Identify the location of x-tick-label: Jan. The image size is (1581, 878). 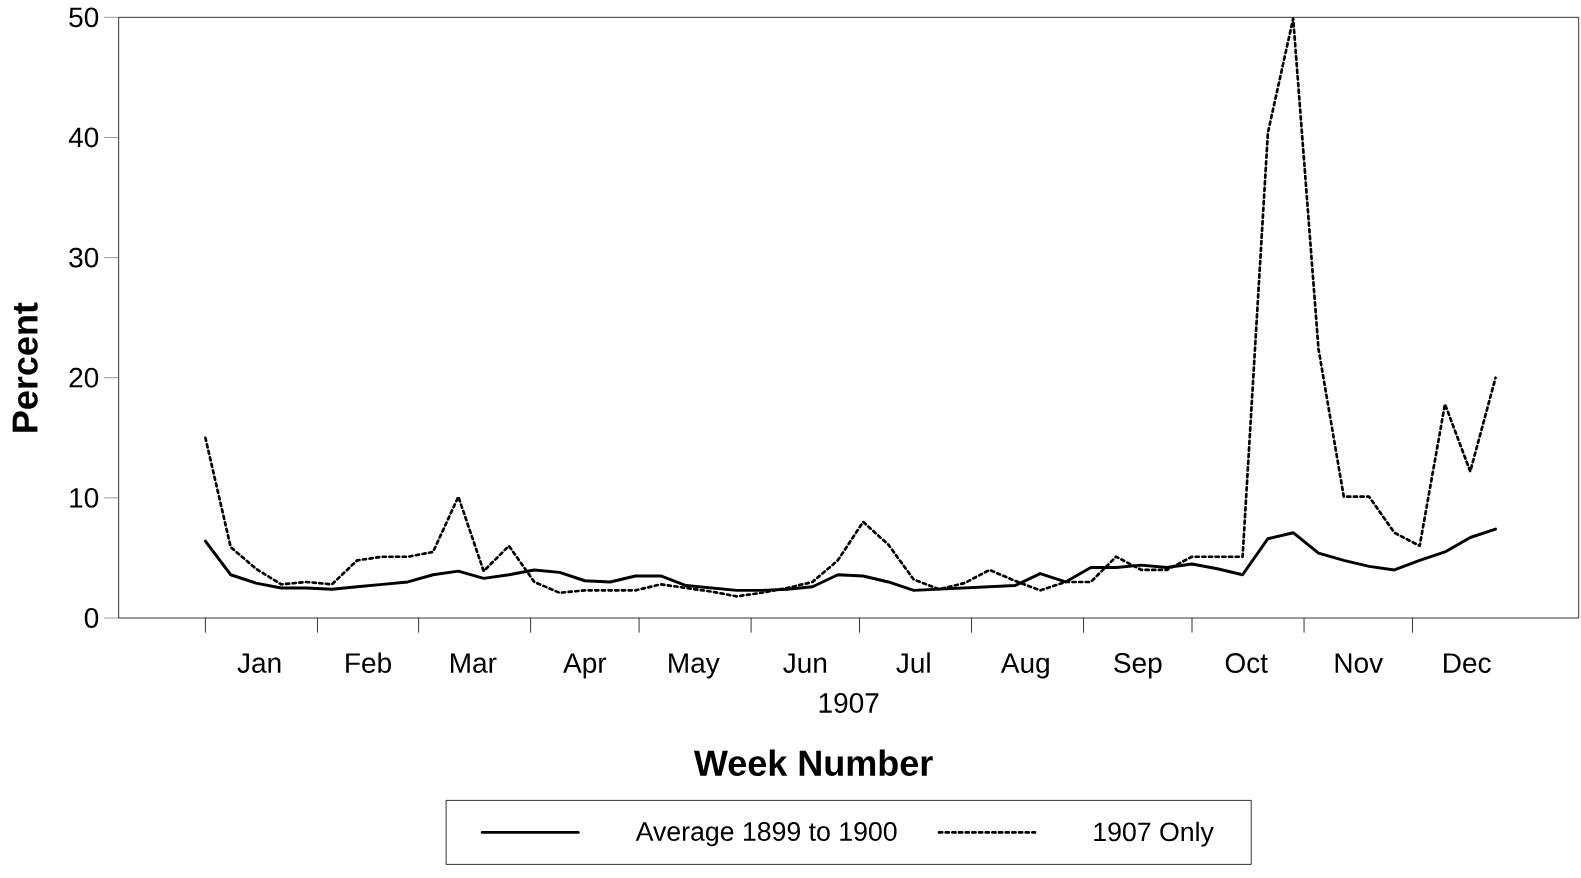
(259, 663).